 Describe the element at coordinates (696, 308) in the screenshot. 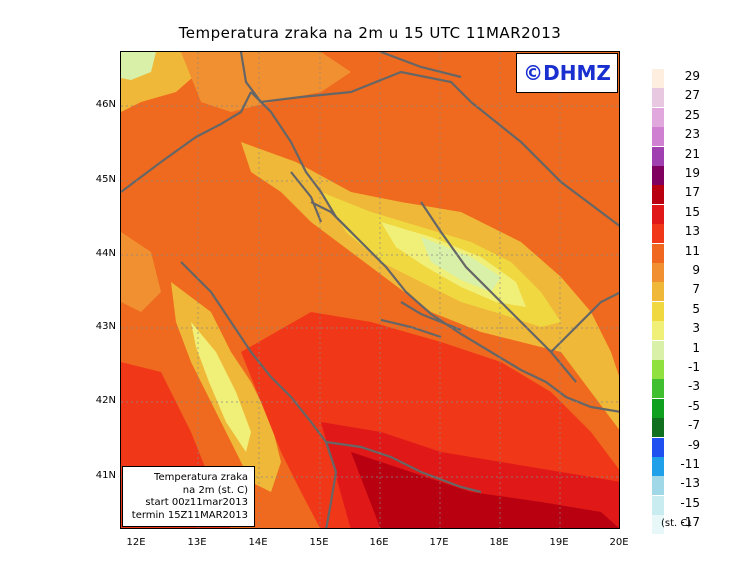

I see `legend-label: 5` at that location.